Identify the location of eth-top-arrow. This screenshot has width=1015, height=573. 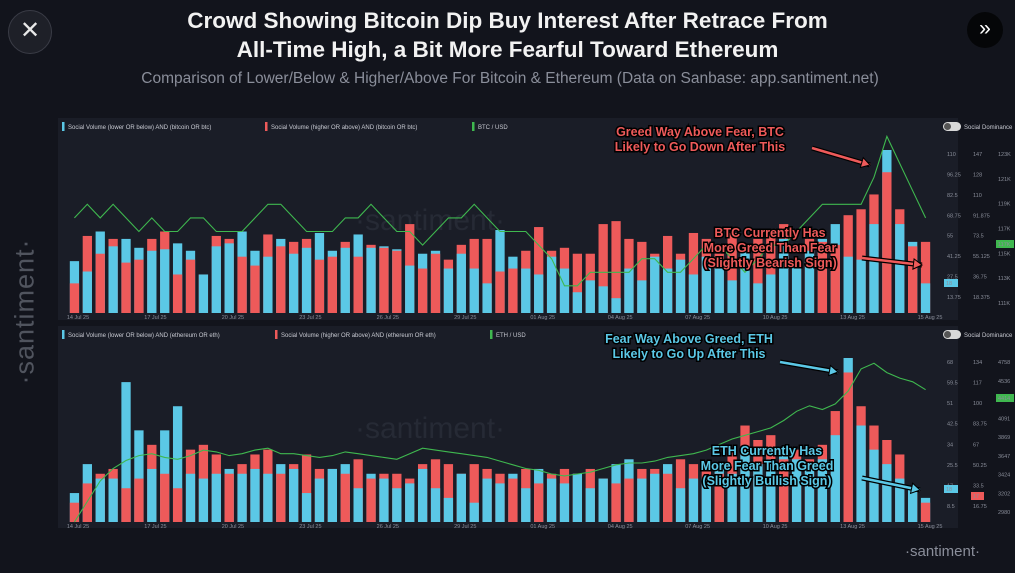
(809, 367).